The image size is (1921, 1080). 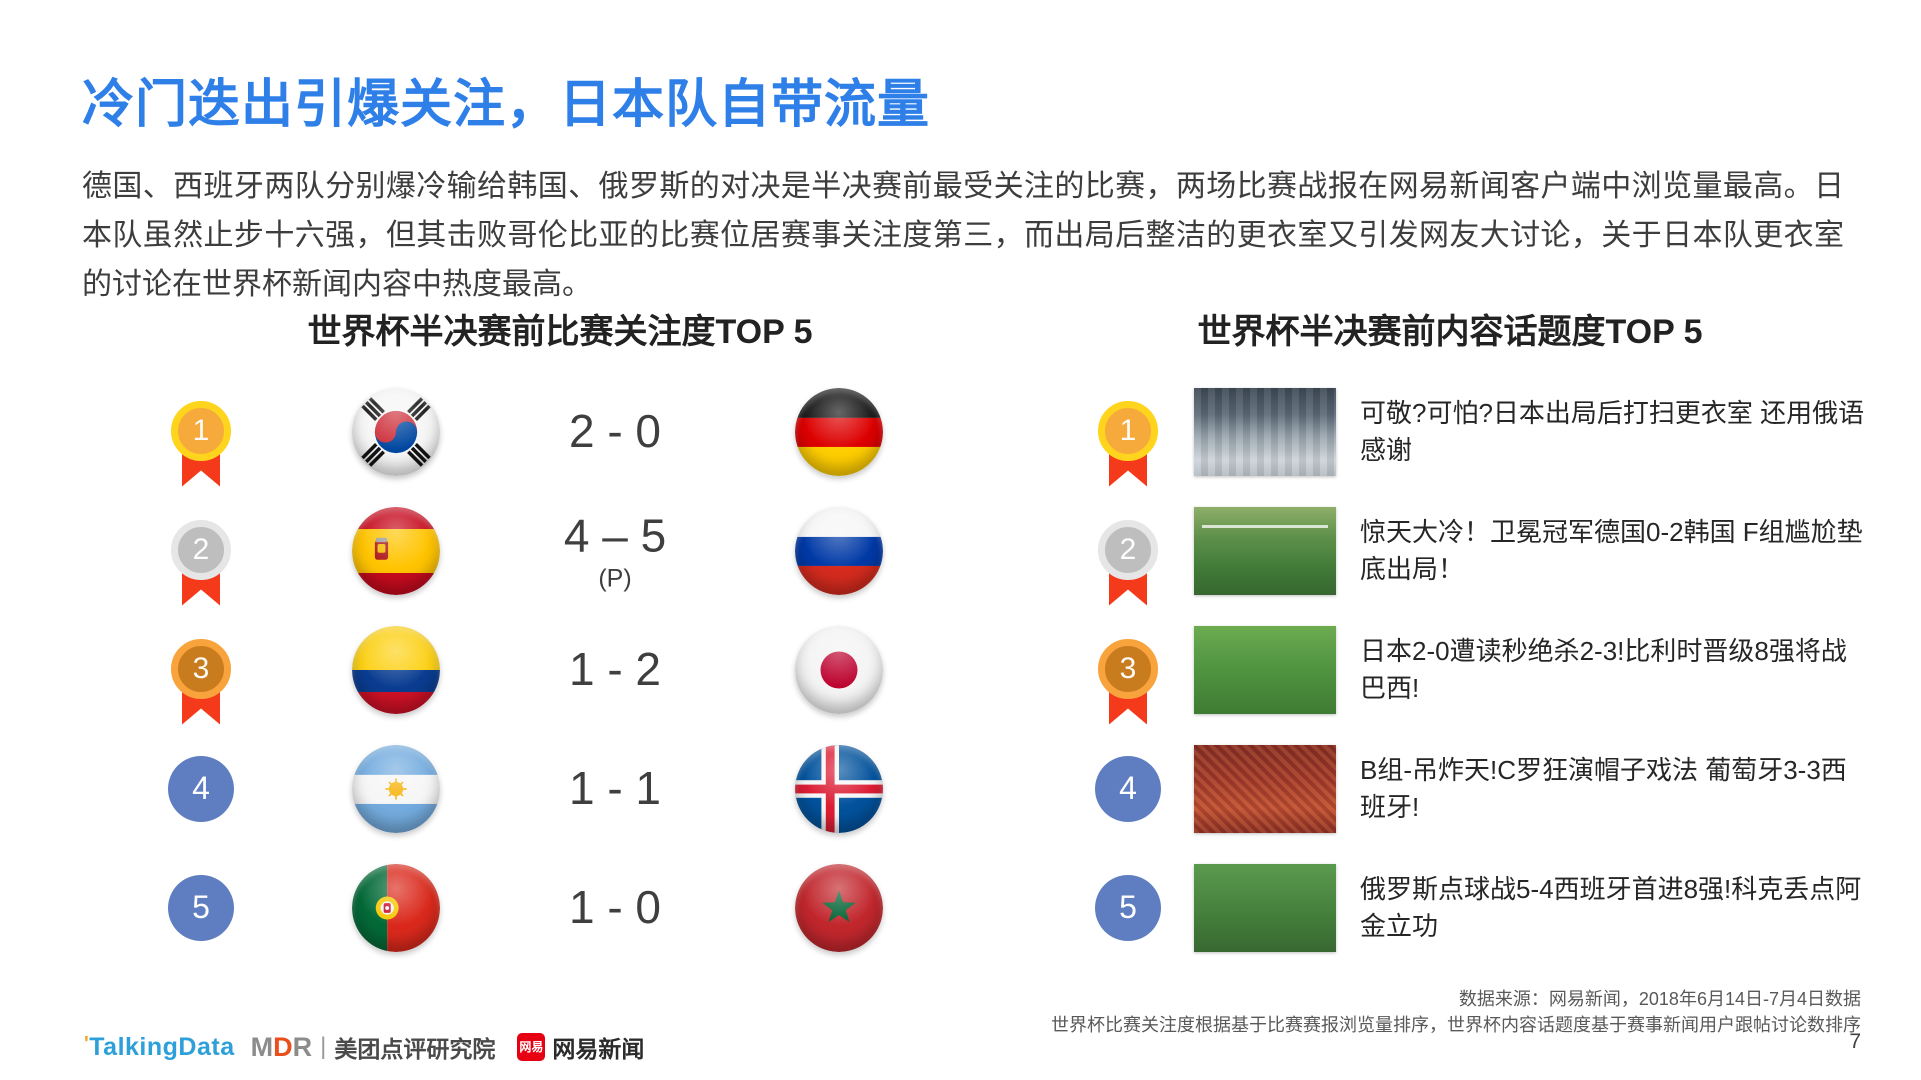 I want to click on netease-news-label: 网易新闻, so click(x=598, y=1049).